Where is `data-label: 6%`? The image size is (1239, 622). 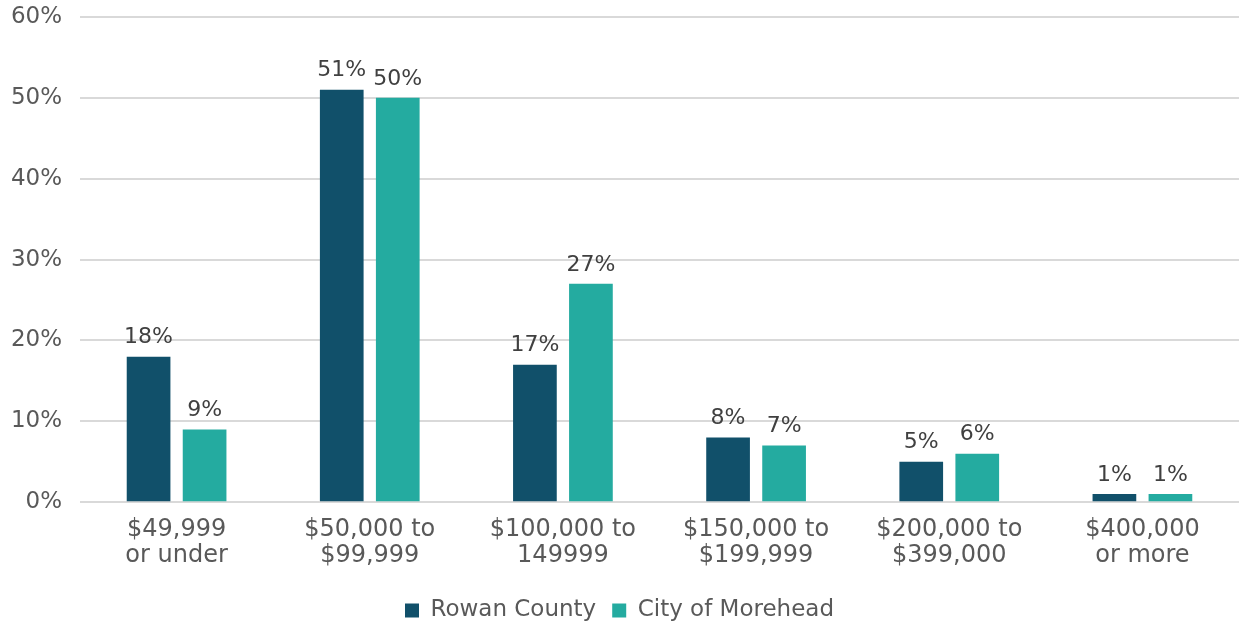
data-label: 6% is located at coordinates (977, 433).